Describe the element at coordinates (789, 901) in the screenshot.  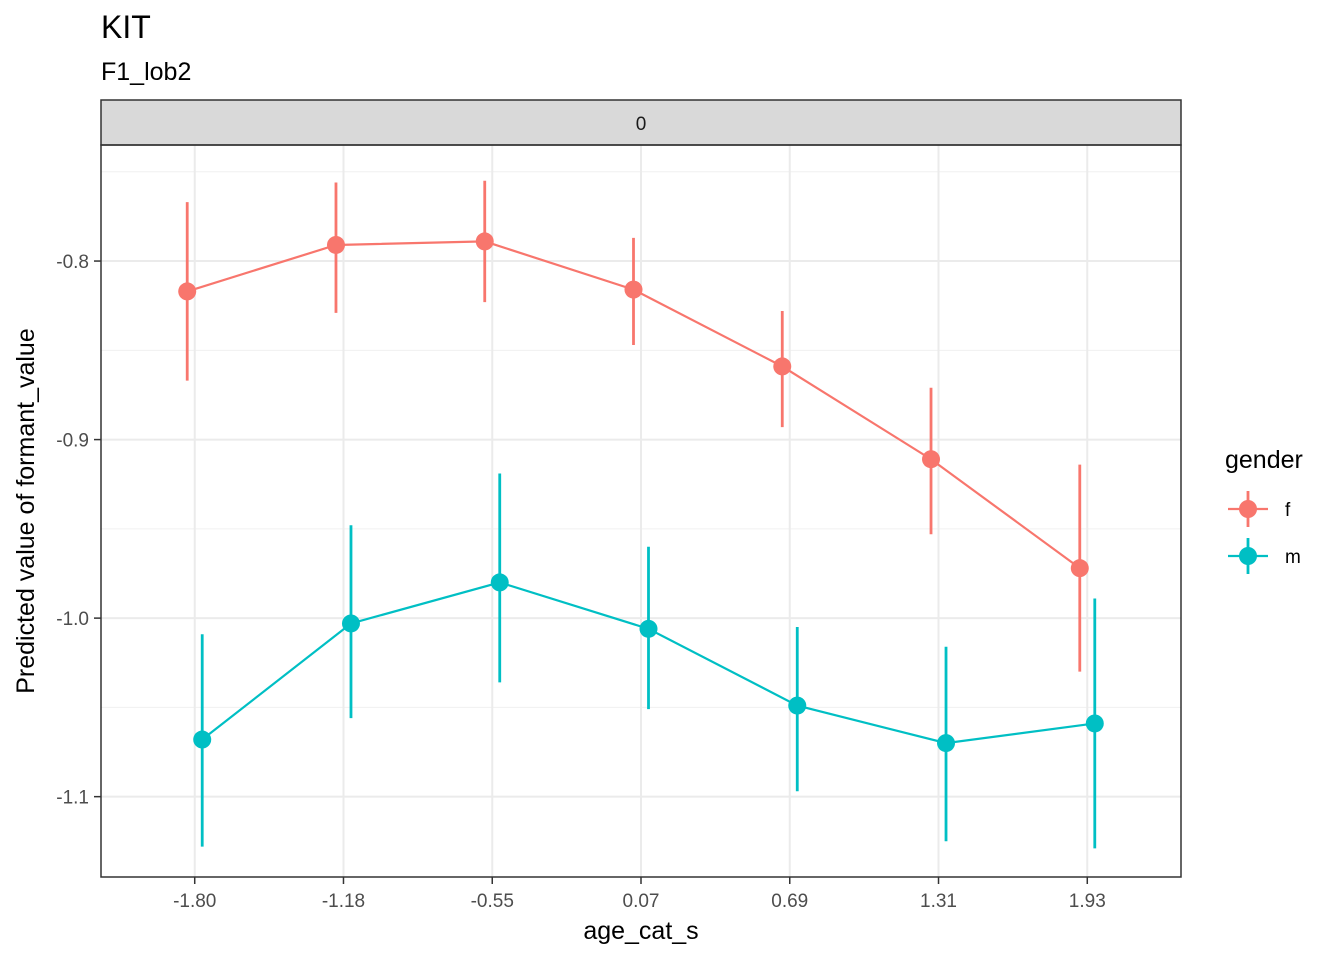
I see `x-tick-label: 0.69` at that location.